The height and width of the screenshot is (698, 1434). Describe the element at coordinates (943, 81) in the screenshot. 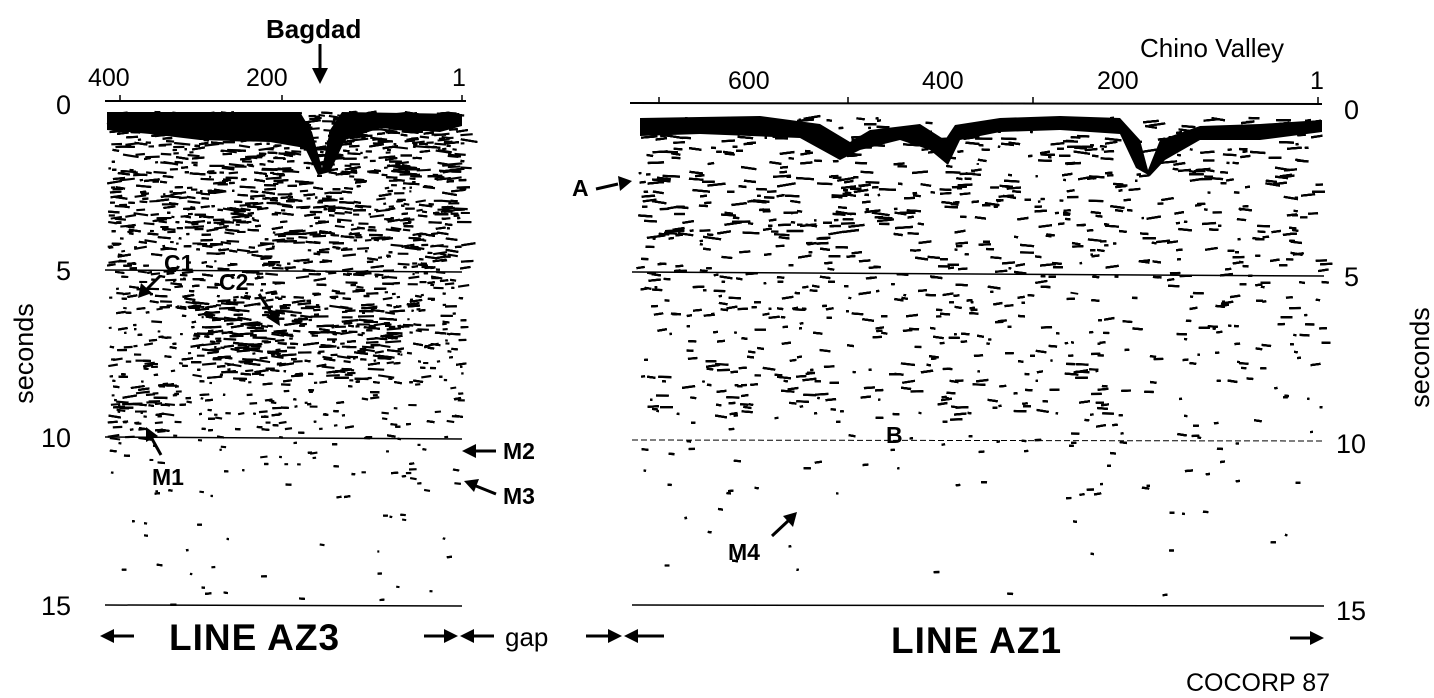

I see `az1-trace-tick-400: 400` at that location.